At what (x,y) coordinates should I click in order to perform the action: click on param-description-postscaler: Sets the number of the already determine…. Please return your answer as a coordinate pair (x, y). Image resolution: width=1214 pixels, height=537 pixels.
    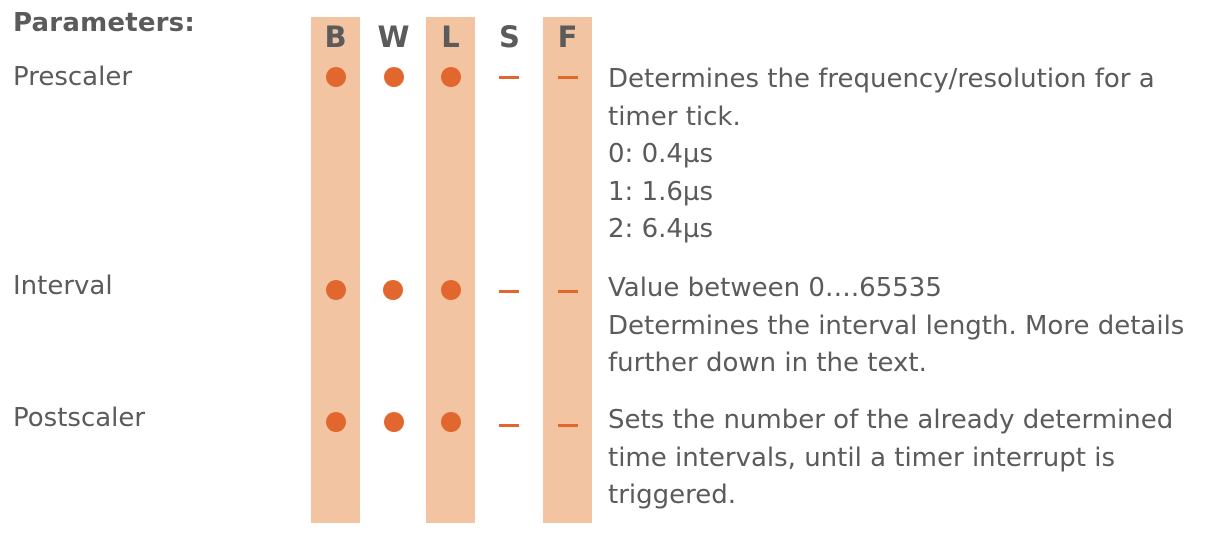
    Looking at the image, I should click on (908, 458).